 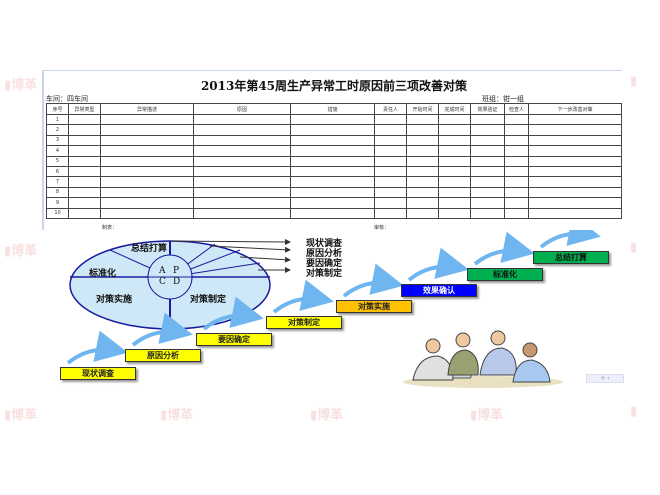 I want to click on row-number: 10, so click(x=57, y=213).